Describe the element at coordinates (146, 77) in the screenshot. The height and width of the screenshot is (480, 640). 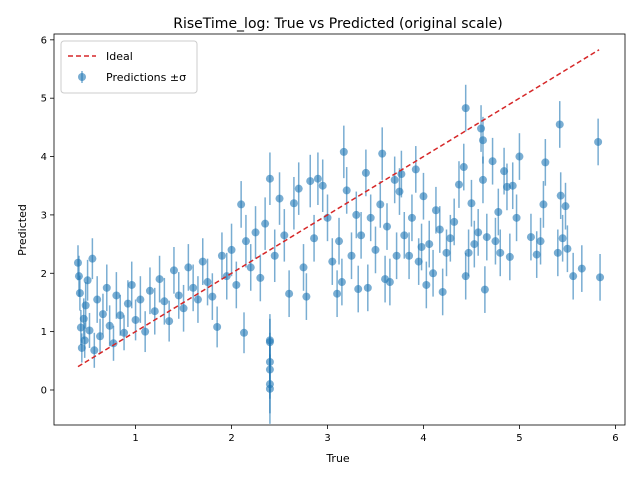
I see `legend-predictions-label: Predictions ±σ` at that location.